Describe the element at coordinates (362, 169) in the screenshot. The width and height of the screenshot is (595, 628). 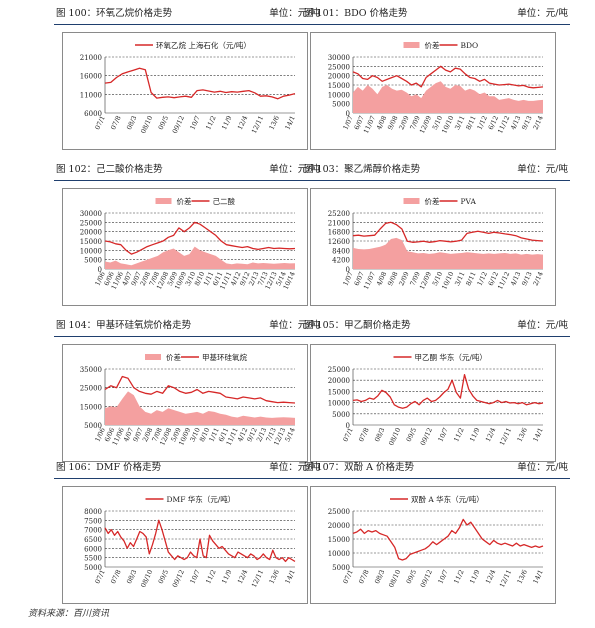
I see `chart-title: 图 103：聚乙烯醇价格走势` at that location.